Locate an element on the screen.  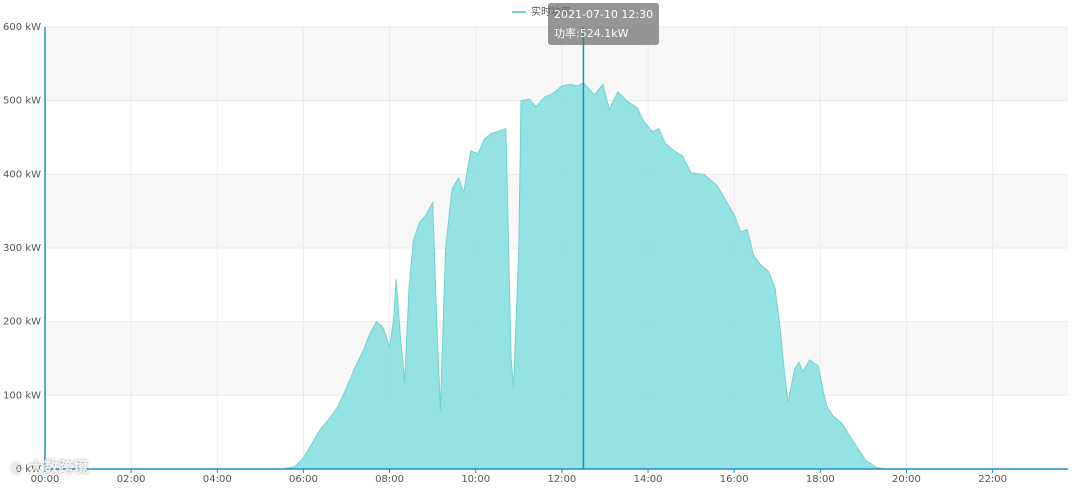
y-tick-label: 600 kW is located at coordinates (22, 27).